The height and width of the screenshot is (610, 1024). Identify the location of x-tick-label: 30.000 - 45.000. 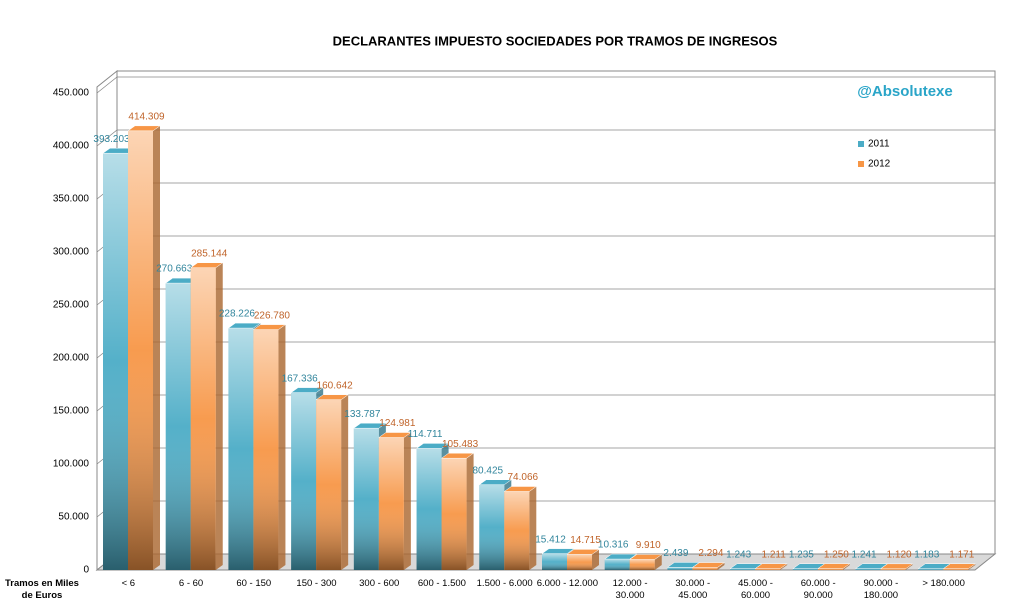
(693, 589).